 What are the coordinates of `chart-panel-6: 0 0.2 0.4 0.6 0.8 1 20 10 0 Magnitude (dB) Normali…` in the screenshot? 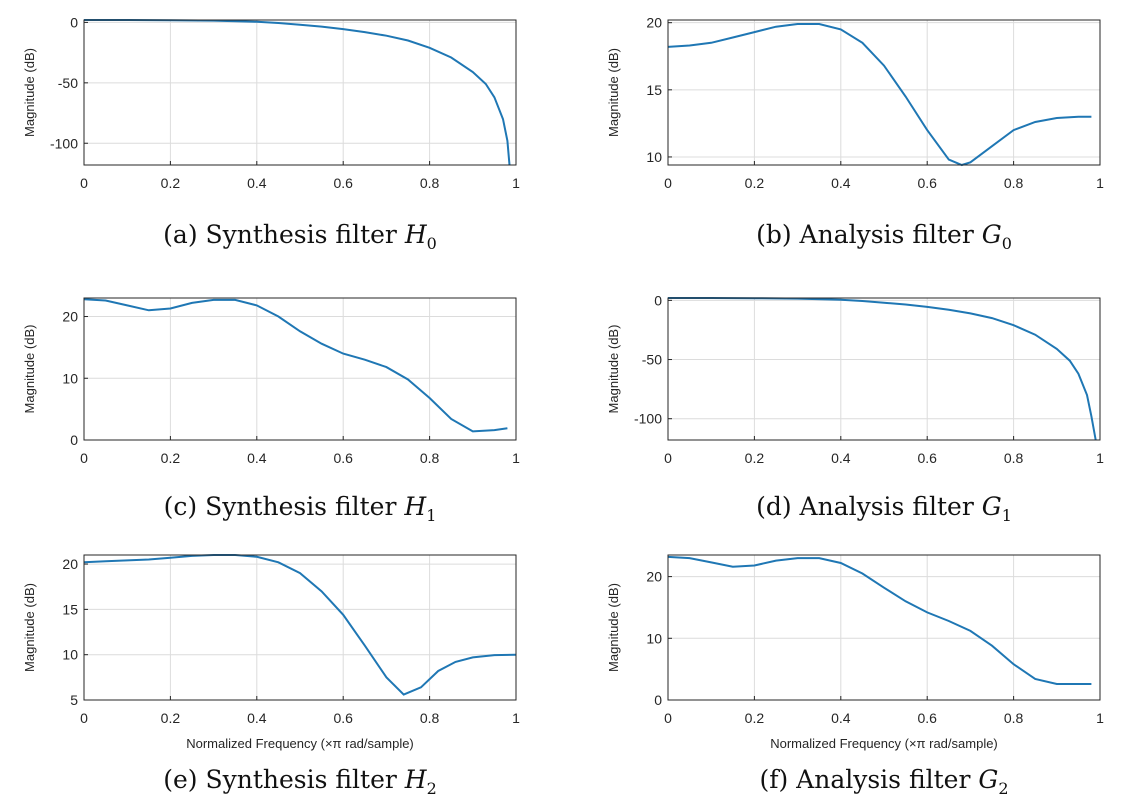 It's located at (855, 676).